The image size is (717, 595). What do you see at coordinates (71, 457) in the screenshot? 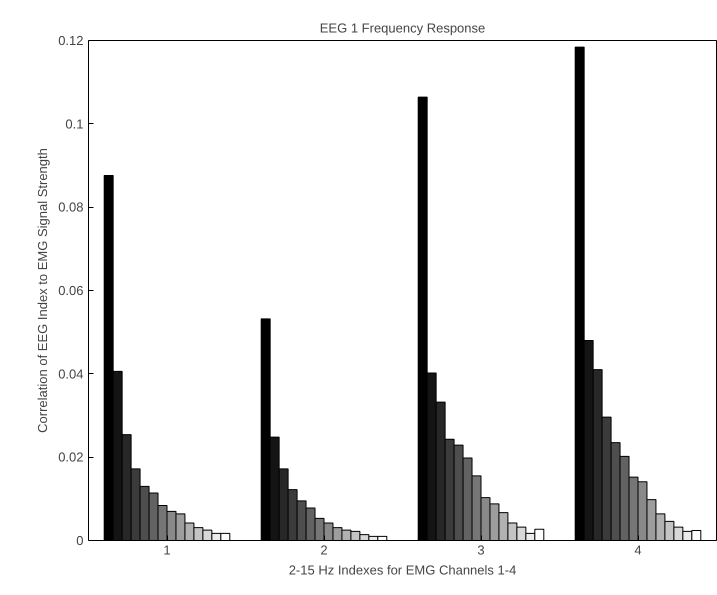
I see `y-tick-label: 0.02` at bounding box center [71, 457].